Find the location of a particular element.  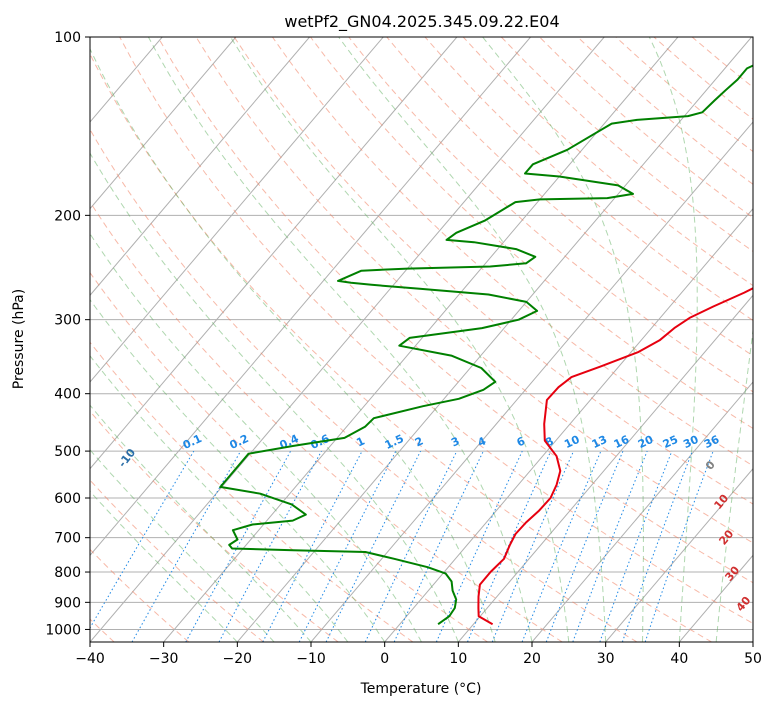

mixing-ratio-label: 3 is located at coordinates (455, 441).